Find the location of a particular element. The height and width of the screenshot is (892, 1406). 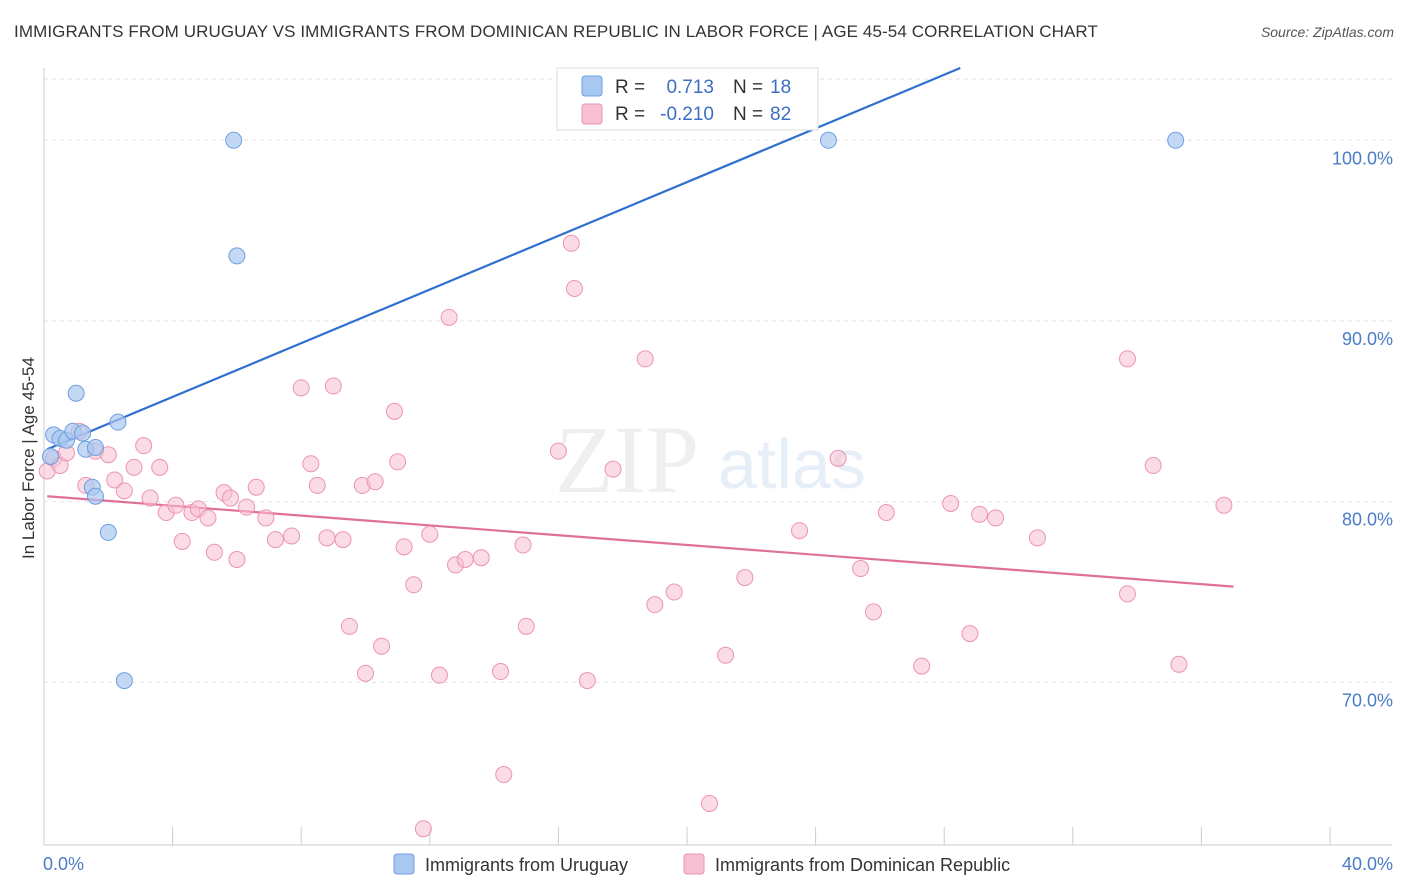

legend-n-label-uruguay: N = is located at coordinates (748, 87).